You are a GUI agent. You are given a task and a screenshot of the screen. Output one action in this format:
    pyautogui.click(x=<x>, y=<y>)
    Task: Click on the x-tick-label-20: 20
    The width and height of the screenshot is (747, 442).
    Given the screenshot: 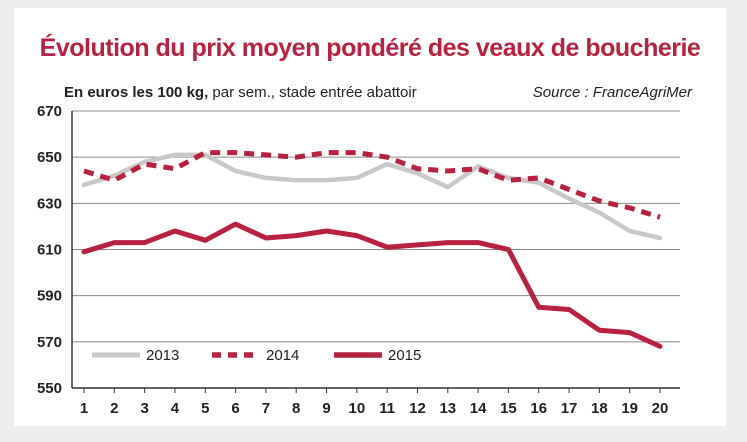 What is the action you would take?
    pyautogui.click(x=660, y=408)
    